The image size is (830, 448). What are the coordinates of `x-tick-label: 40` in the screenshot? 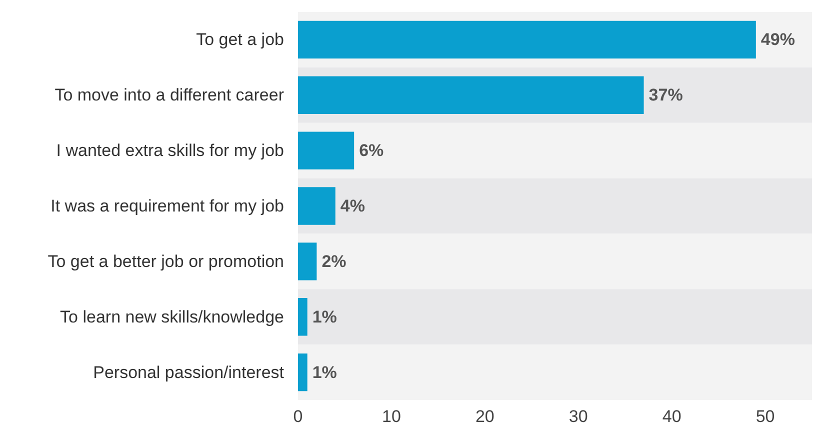 It's located at (672, 416).